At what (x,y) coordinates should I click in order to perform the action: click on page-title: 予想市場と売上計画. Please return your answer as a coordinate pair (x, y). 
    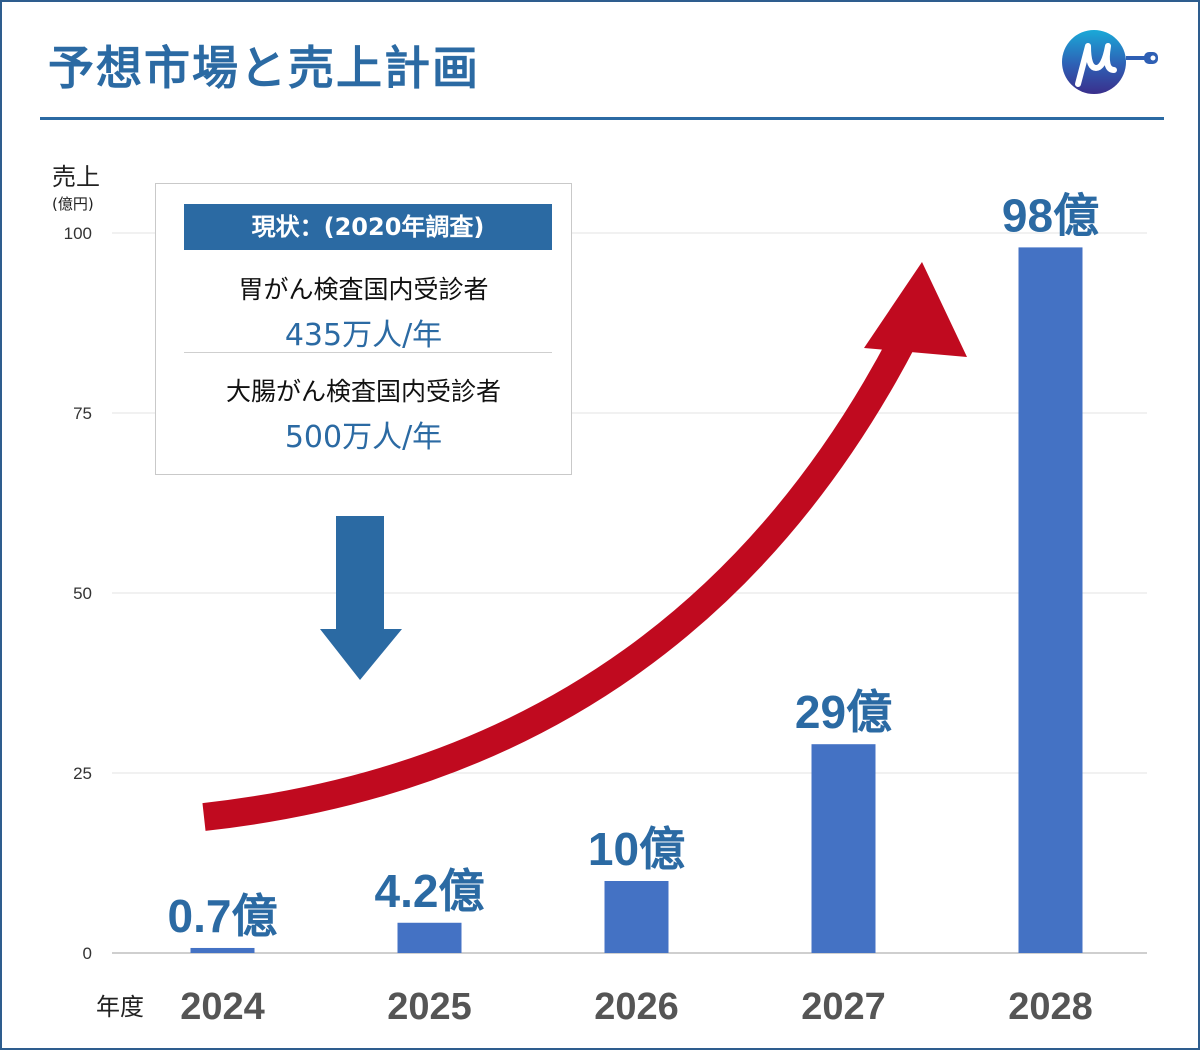
    Looking at the image, I should click on (264, 68).